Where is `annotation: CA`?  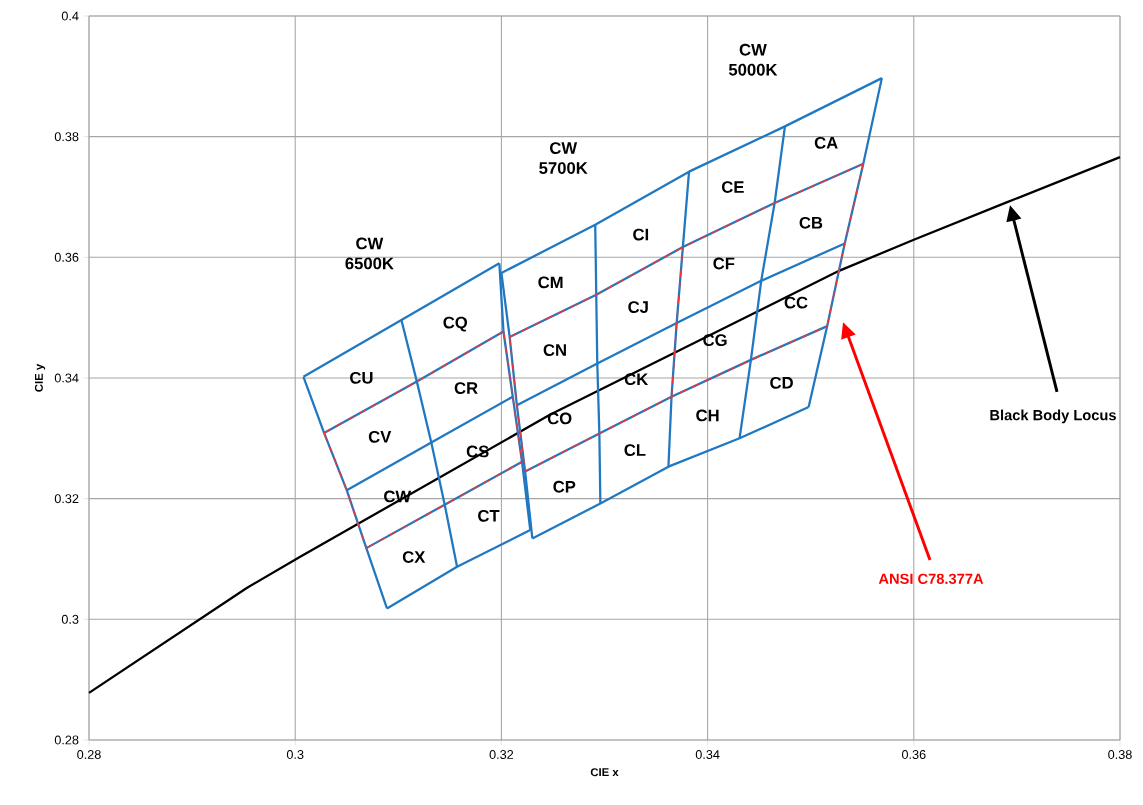 annotation: CA is located at coordinates (826, 142).